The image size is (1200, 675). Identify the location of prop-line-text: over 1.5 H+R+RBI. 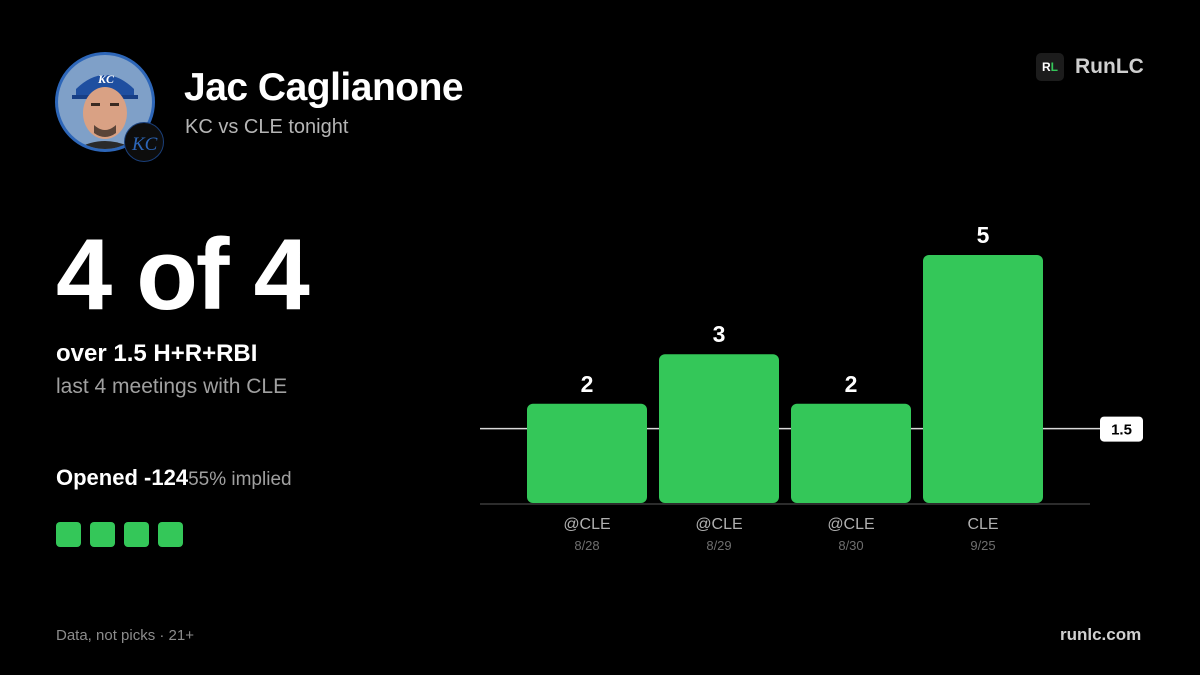
(157, 353).